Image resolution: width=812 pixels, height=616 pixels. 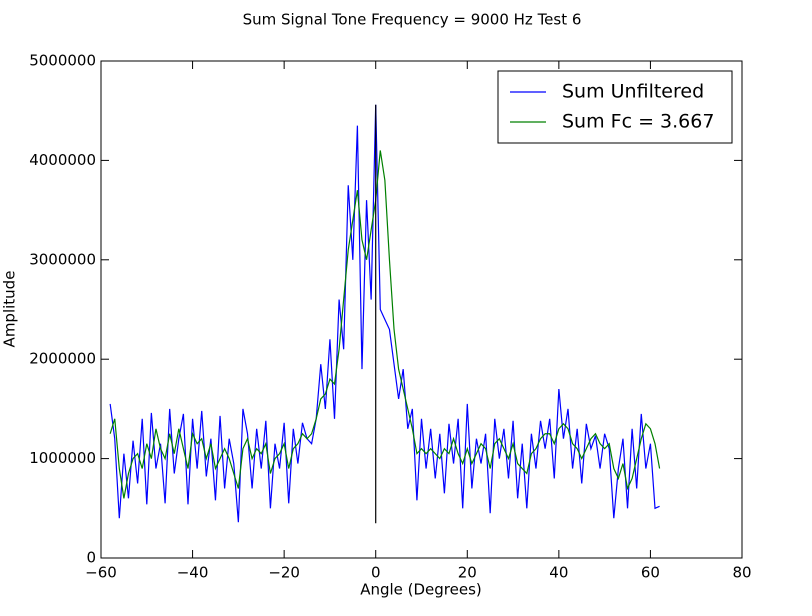 What do you see at coordinates (615, 107) in the screenshot?
I see `legend-box` at bounding box center [615, 107].